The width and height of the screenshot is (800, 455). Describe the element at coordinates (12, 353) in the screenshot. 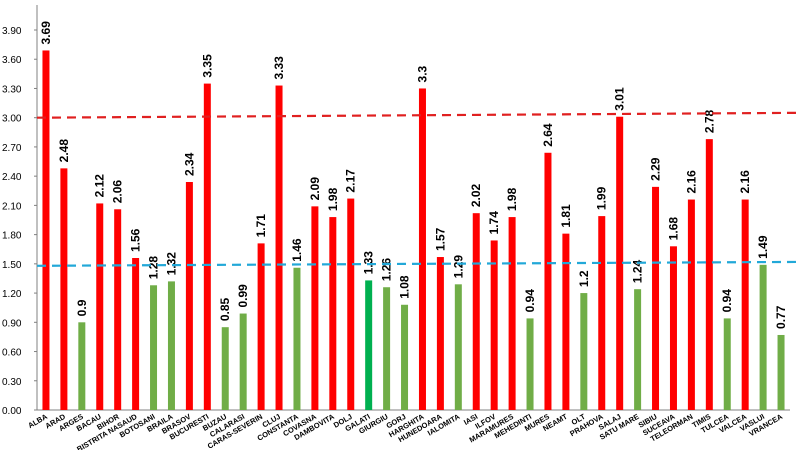

I see `y-tick-label: 0.60` at that location.